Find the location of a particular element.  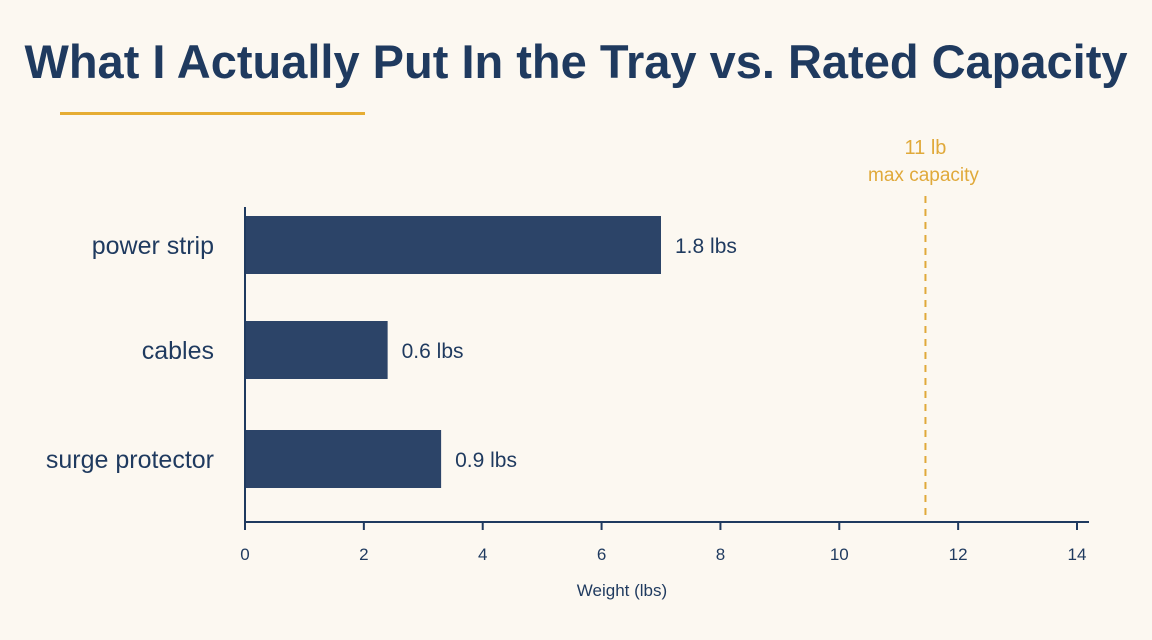

category-label: power strip is located at coordinates (153, 246).